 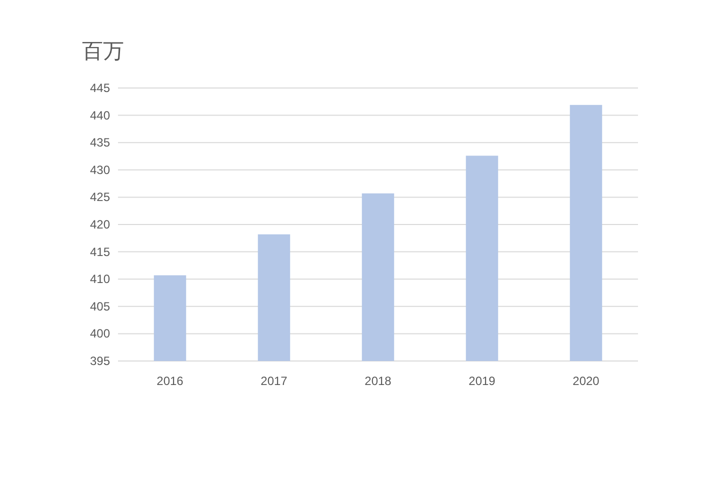 I want to click on y-tick-label: 395, so click(x=100, y=361).